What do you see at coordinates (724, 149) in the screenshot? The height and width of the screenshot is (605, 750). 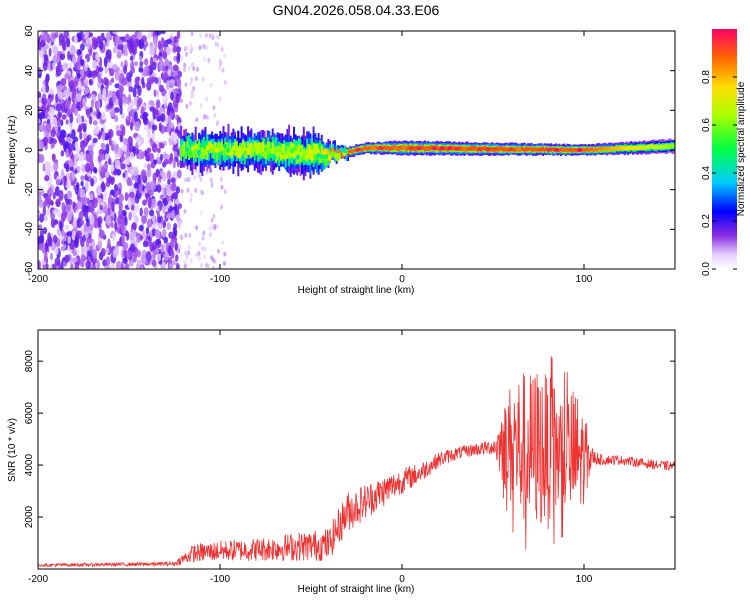 I see `colorbar-gradient` at bounding box center [724, 149].